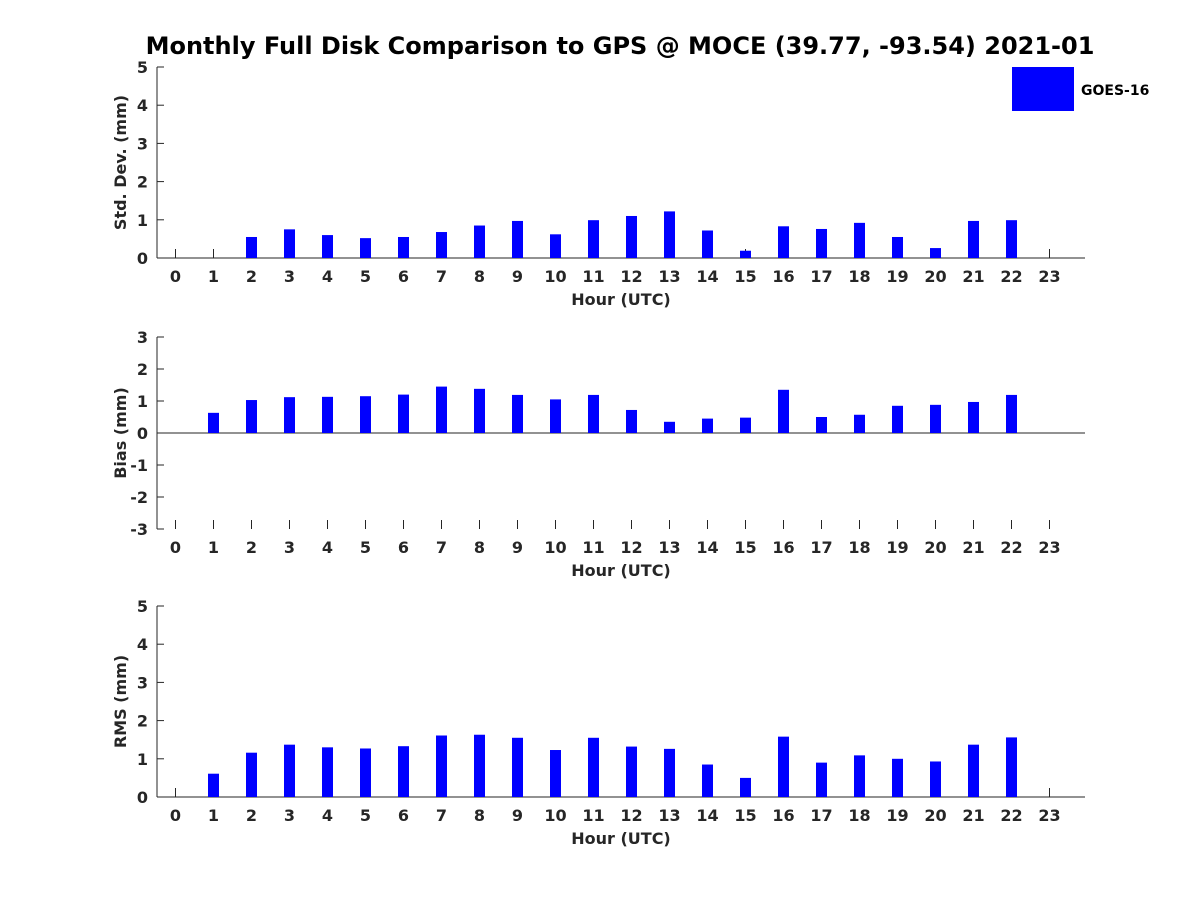  I want to click on x-tick-label: 13, so click(669, 815).